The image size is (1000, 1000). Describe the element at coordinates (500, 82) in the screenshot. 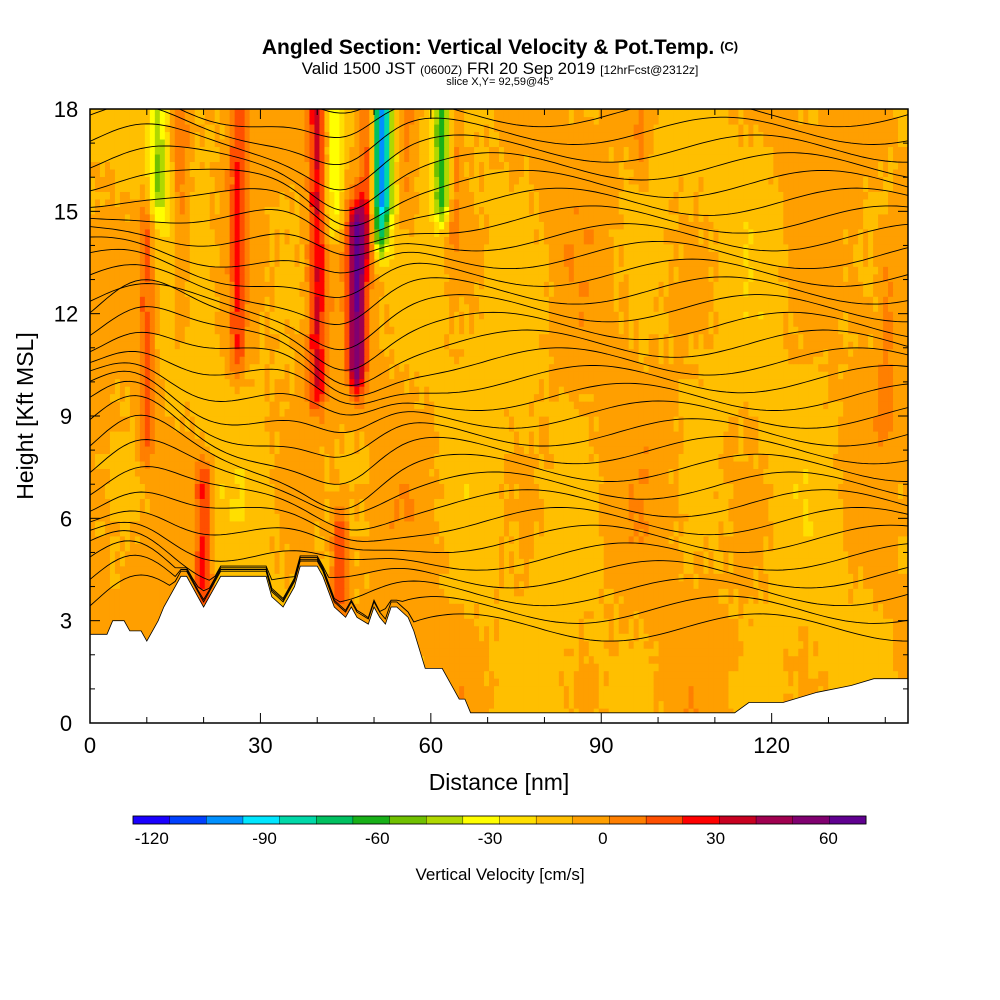

I see `slice-info: slice X,Y= 92,59@45°` at that location.